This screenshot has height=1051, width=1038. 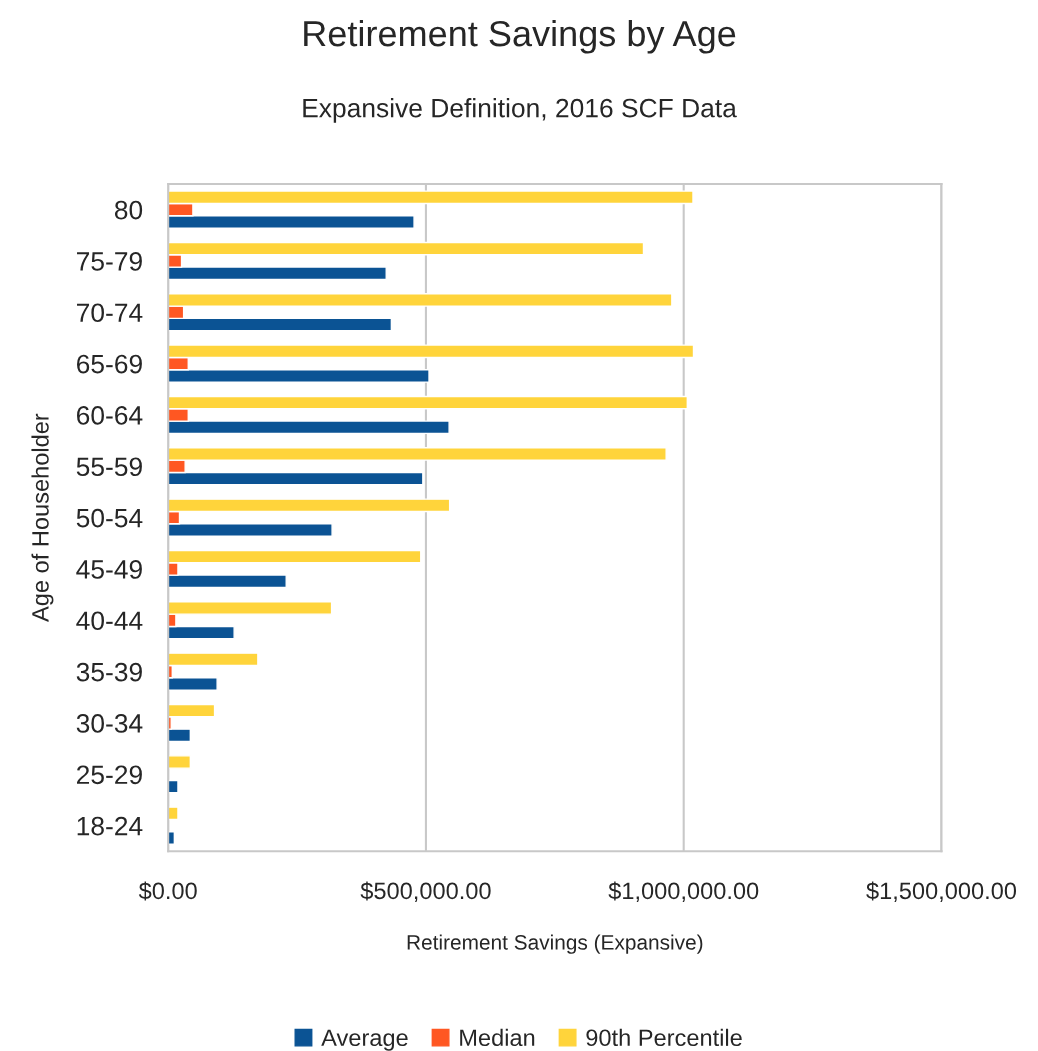 What do you see at coordinates (109, 364) in the screenshot?
I see `y-tick-label: 65-69` at bounding box center [109, 364].